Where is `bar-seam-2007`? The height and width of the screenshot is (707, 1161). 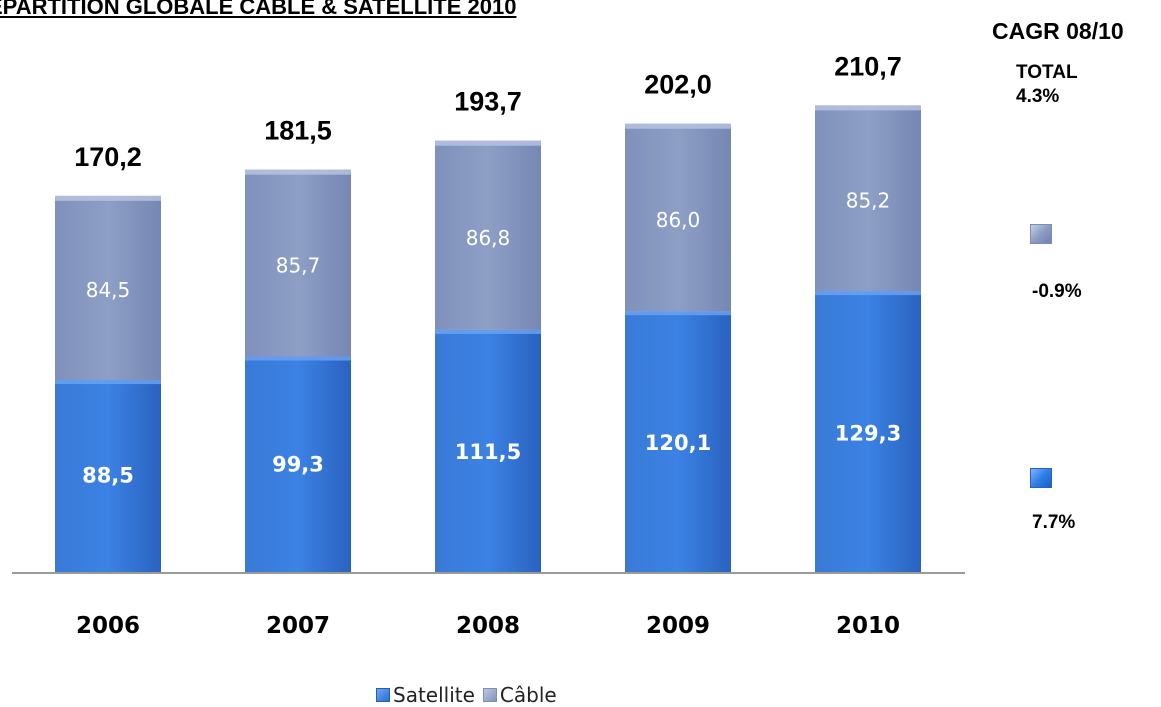
bar-seam-2007 is located at coordinates (298, 358).